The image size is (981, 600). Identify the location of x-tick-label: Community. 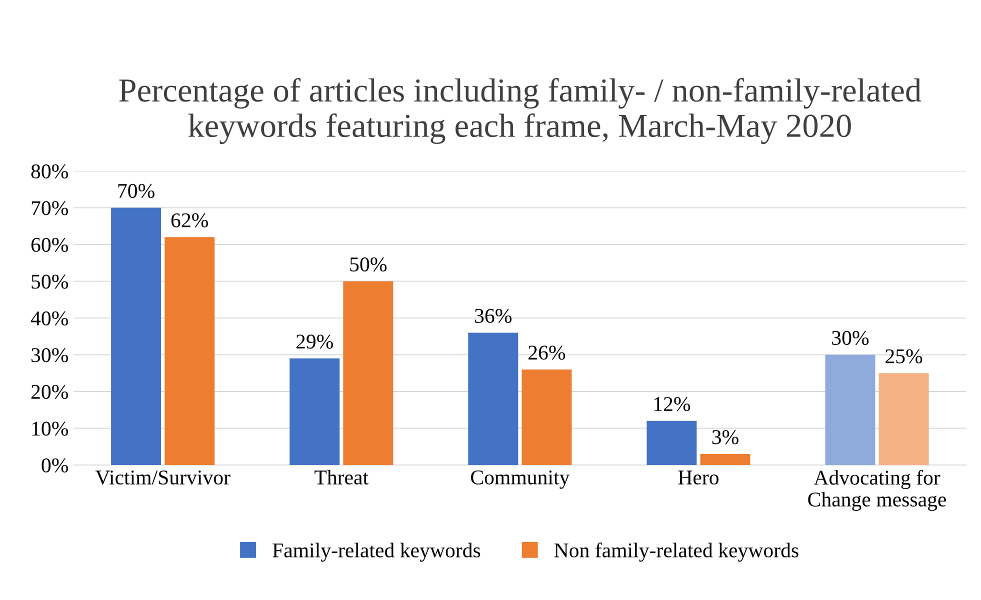
(520, 479).